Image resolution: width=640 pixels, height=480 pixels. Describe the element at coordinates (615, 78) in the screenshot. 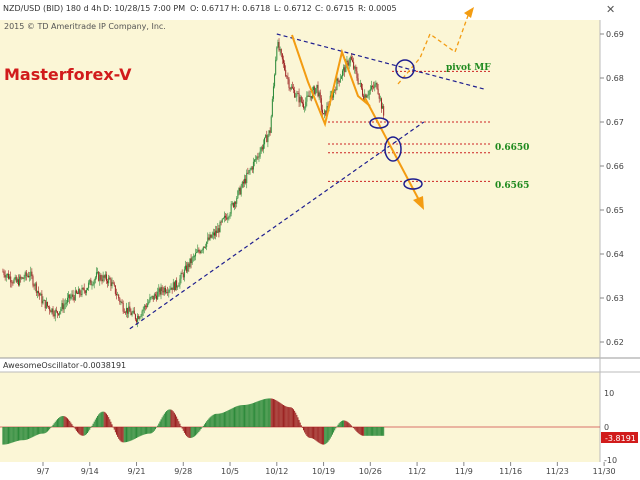

I see `y-tick-label: 0.68` at that location.